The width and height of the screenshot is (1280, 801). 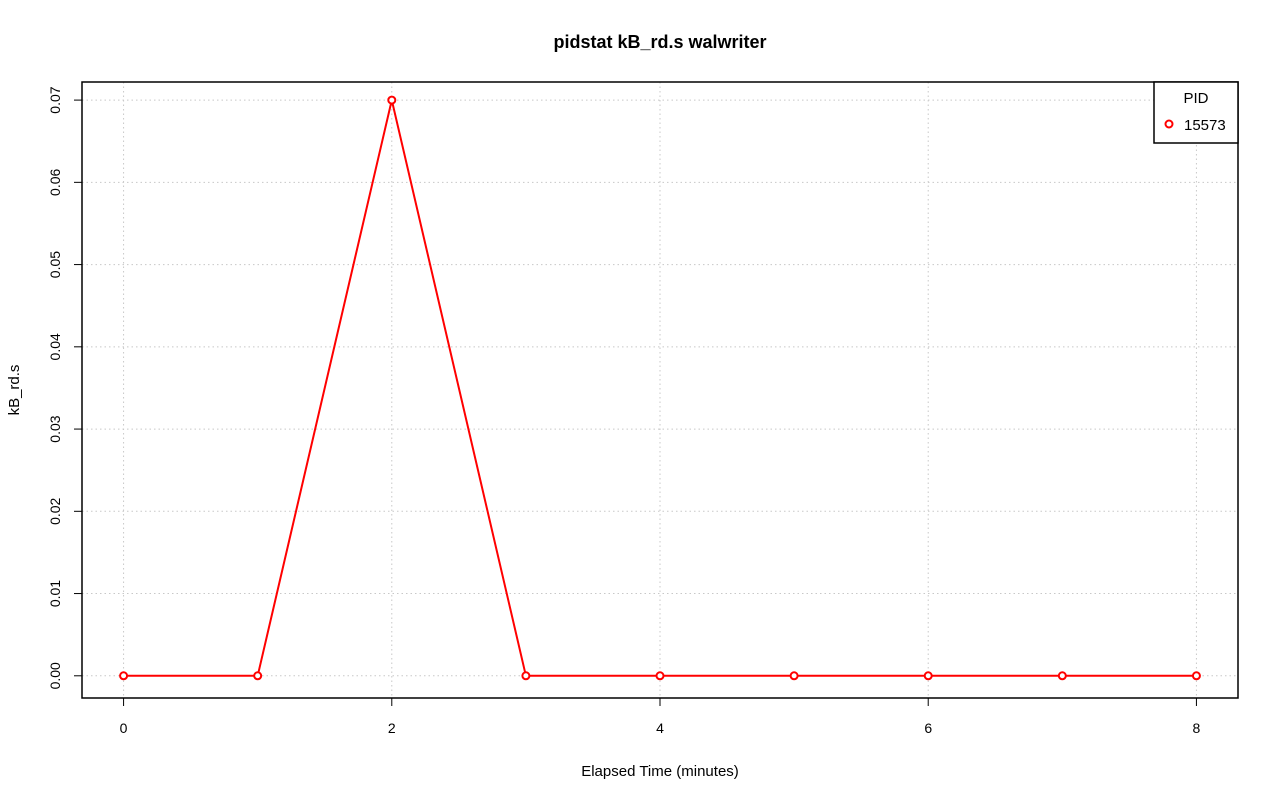 I want to click on x-tick-label: 2, so click(x=392, y=728).